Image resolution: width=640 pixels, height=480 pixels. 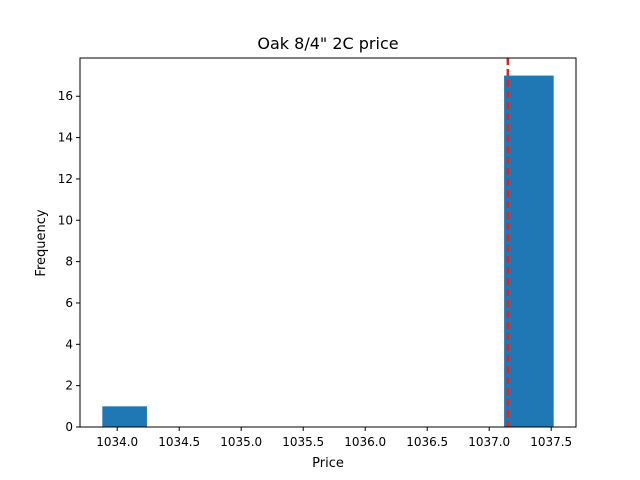 What do you see at coordinates (69, 262) in the screenshot?
I see `y-tick-label: 8` at bounding box center [69, 262].